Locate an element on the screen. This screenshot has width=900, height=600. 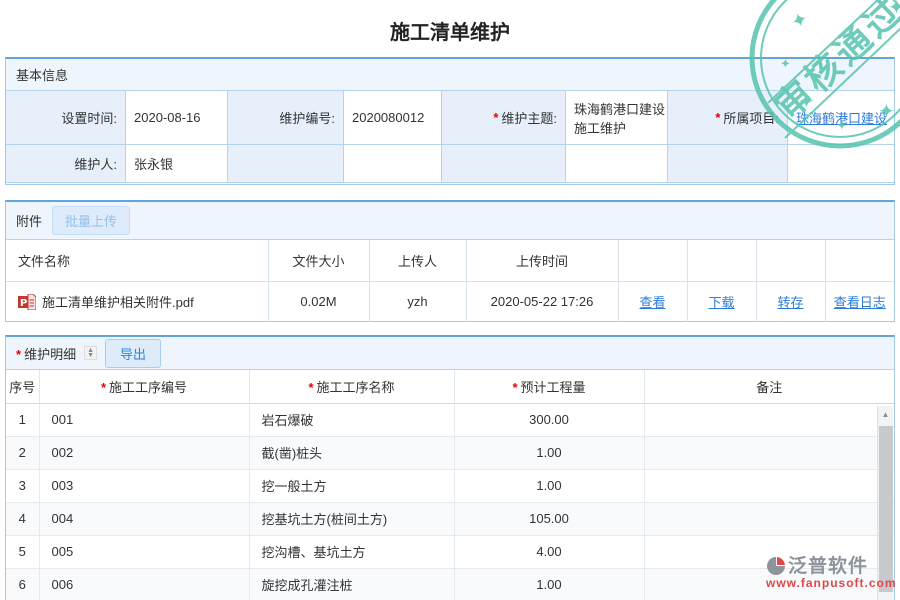
attachments-header-row: 文件名称 文件大小 上传人 上传时间 is located at coordinates (450, 261).